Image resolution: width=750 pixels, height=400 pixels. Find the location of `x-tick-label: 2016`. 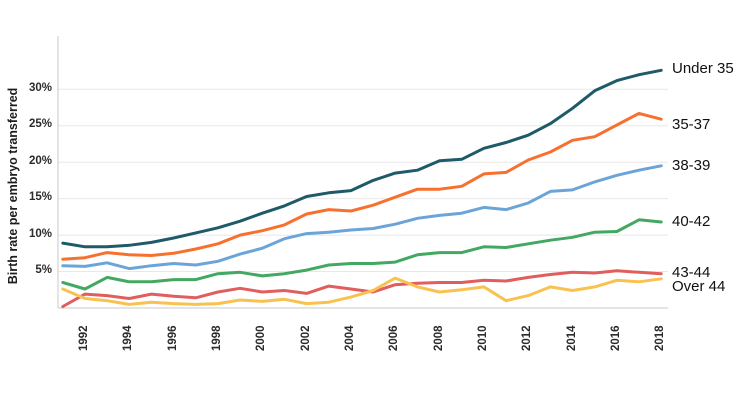

x-tick-label: 2016 is located at coordinates (615, 338).